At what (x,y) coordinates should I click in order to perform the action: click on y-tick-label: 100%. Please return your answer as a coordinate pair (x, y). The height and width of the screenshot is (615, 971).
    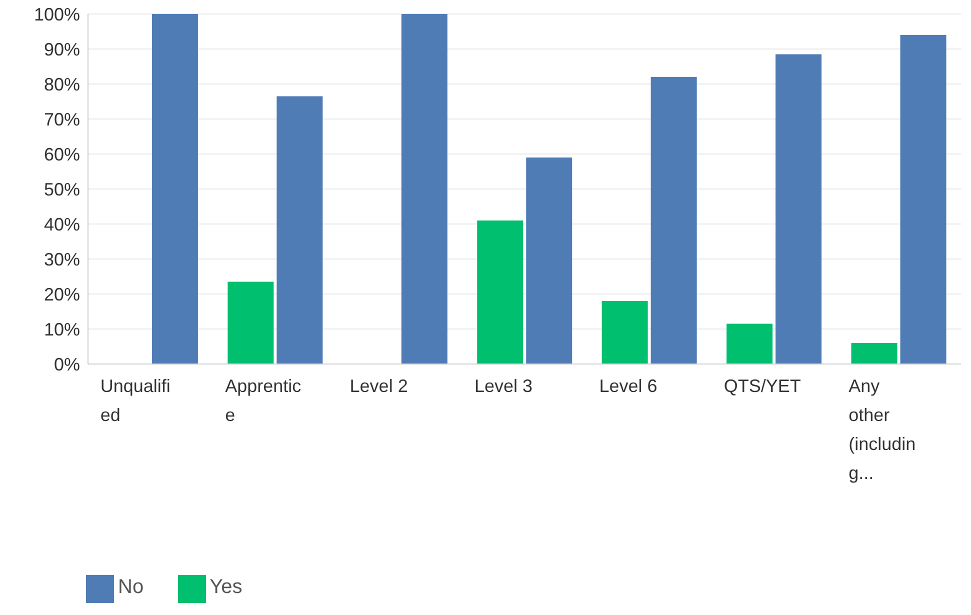
    Looking at the image, I should click on (57, 14).